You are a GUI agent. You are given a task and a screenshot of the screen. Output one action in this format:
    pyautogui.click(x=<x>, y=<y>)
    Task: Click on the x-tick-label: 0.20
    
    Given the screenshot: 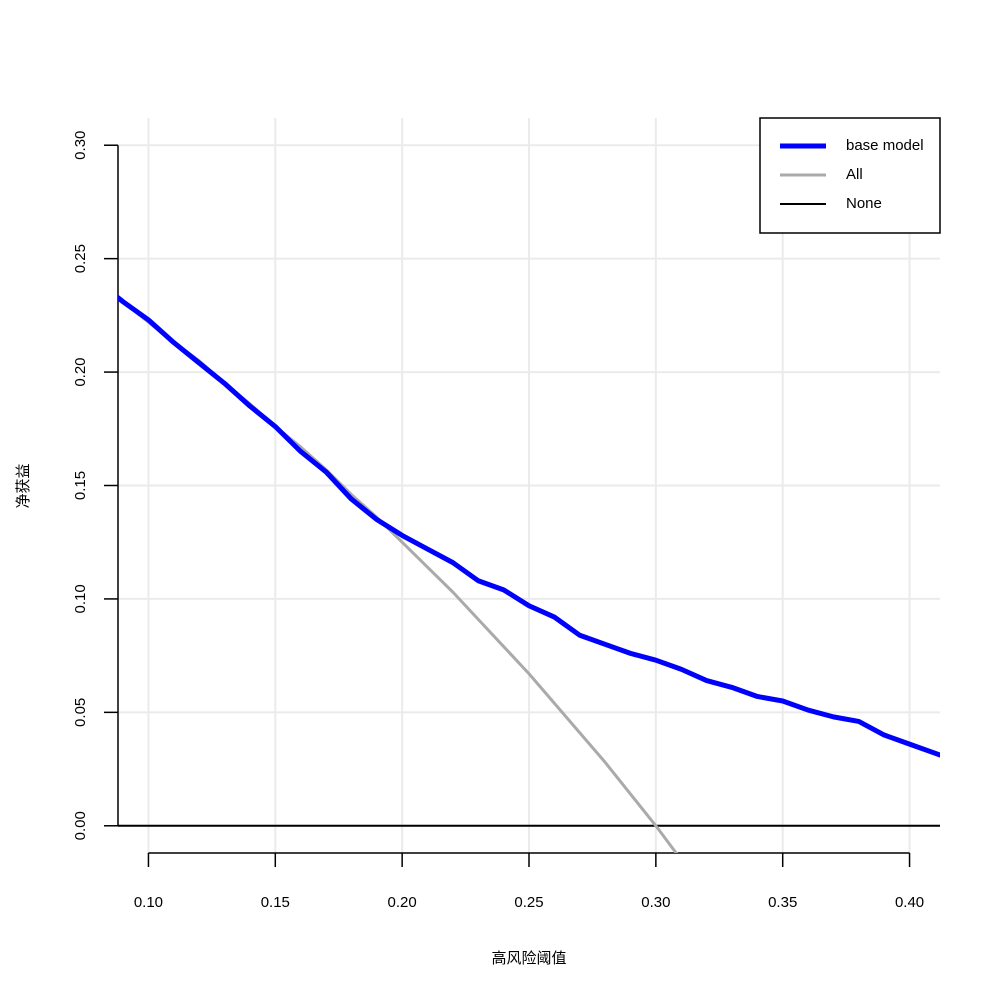 What is the action you would take?
    pyautogui.click(x=402, y=902)
    